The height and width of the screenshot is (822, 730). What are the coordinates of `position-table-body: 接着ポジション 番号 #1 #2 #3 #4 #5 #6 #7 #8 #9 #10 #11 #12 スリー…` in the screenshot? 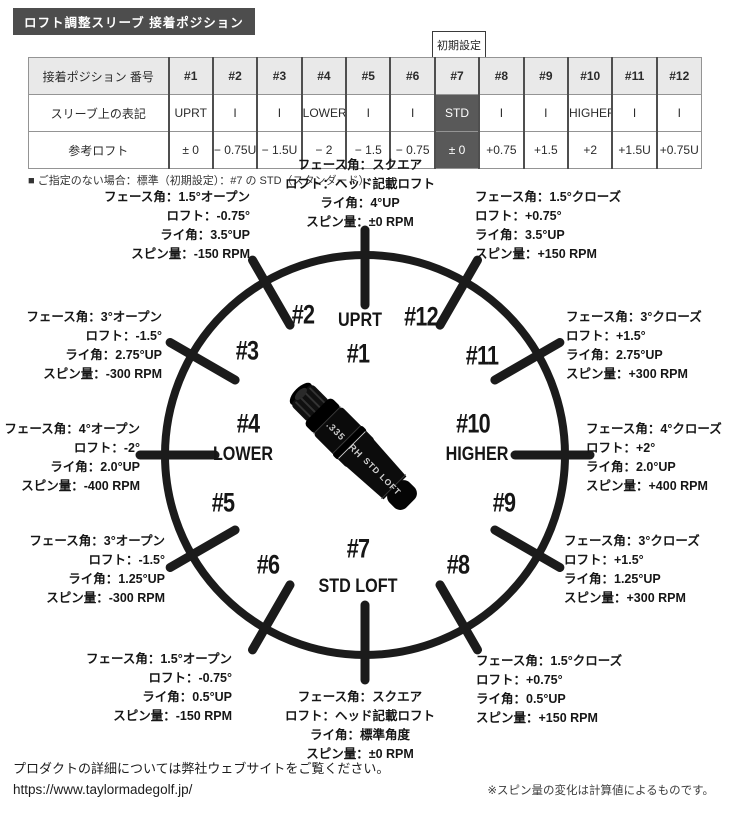 It's located at (365, 113).